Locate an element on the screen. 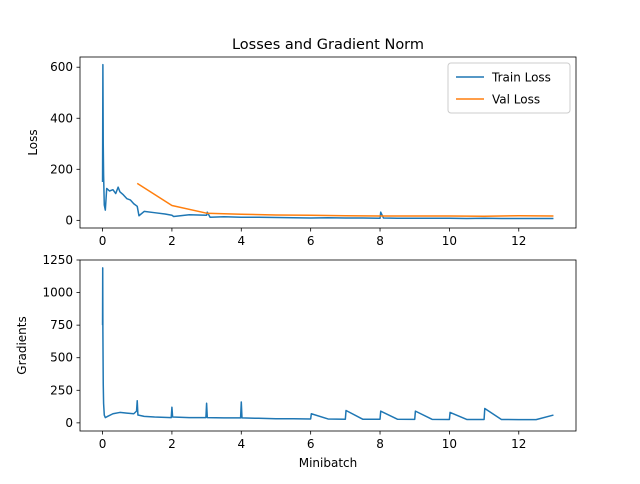 This screenshot has width=640, height=484. legend-entry: Train Loss is located at coordinates (521, 78).